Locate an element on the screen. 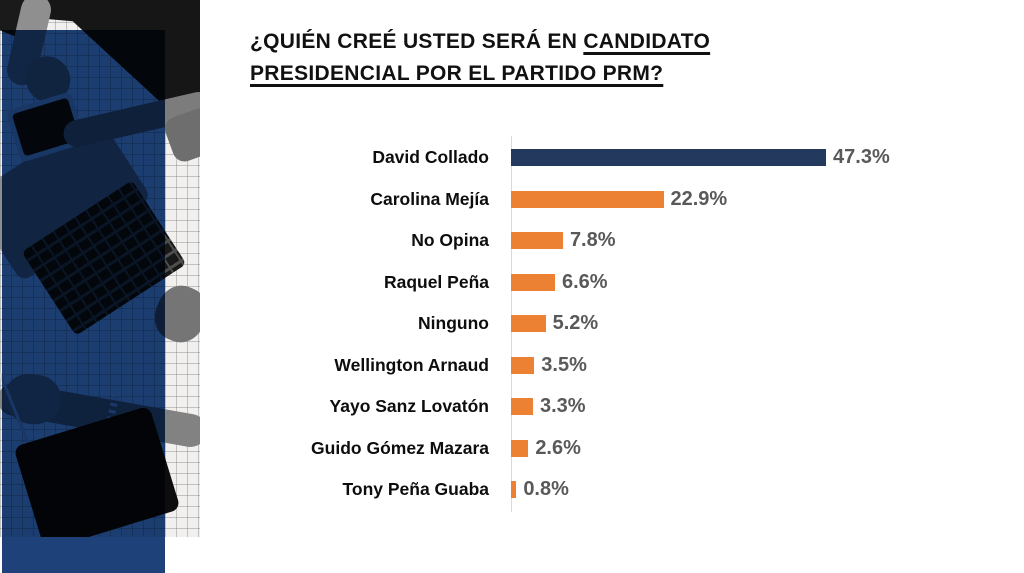 The image size is (1024, 573). bar-label: Wellington Arnaud is located at coordinates (411, 364).